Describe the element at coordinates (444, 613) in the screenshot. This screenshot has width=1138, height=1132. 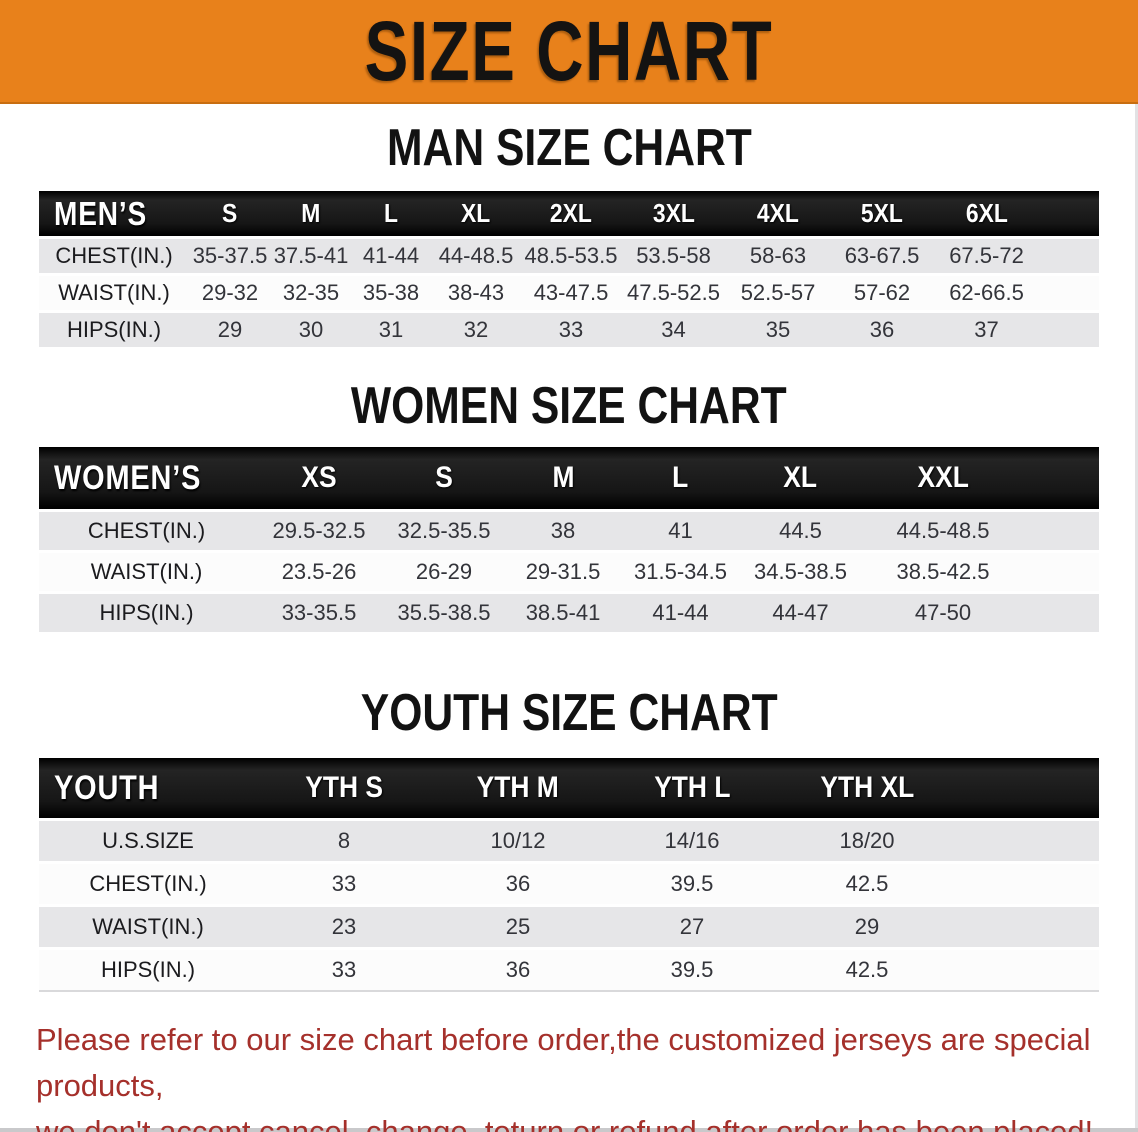
I see `measurement-value: 35.5-38.5` at that location.